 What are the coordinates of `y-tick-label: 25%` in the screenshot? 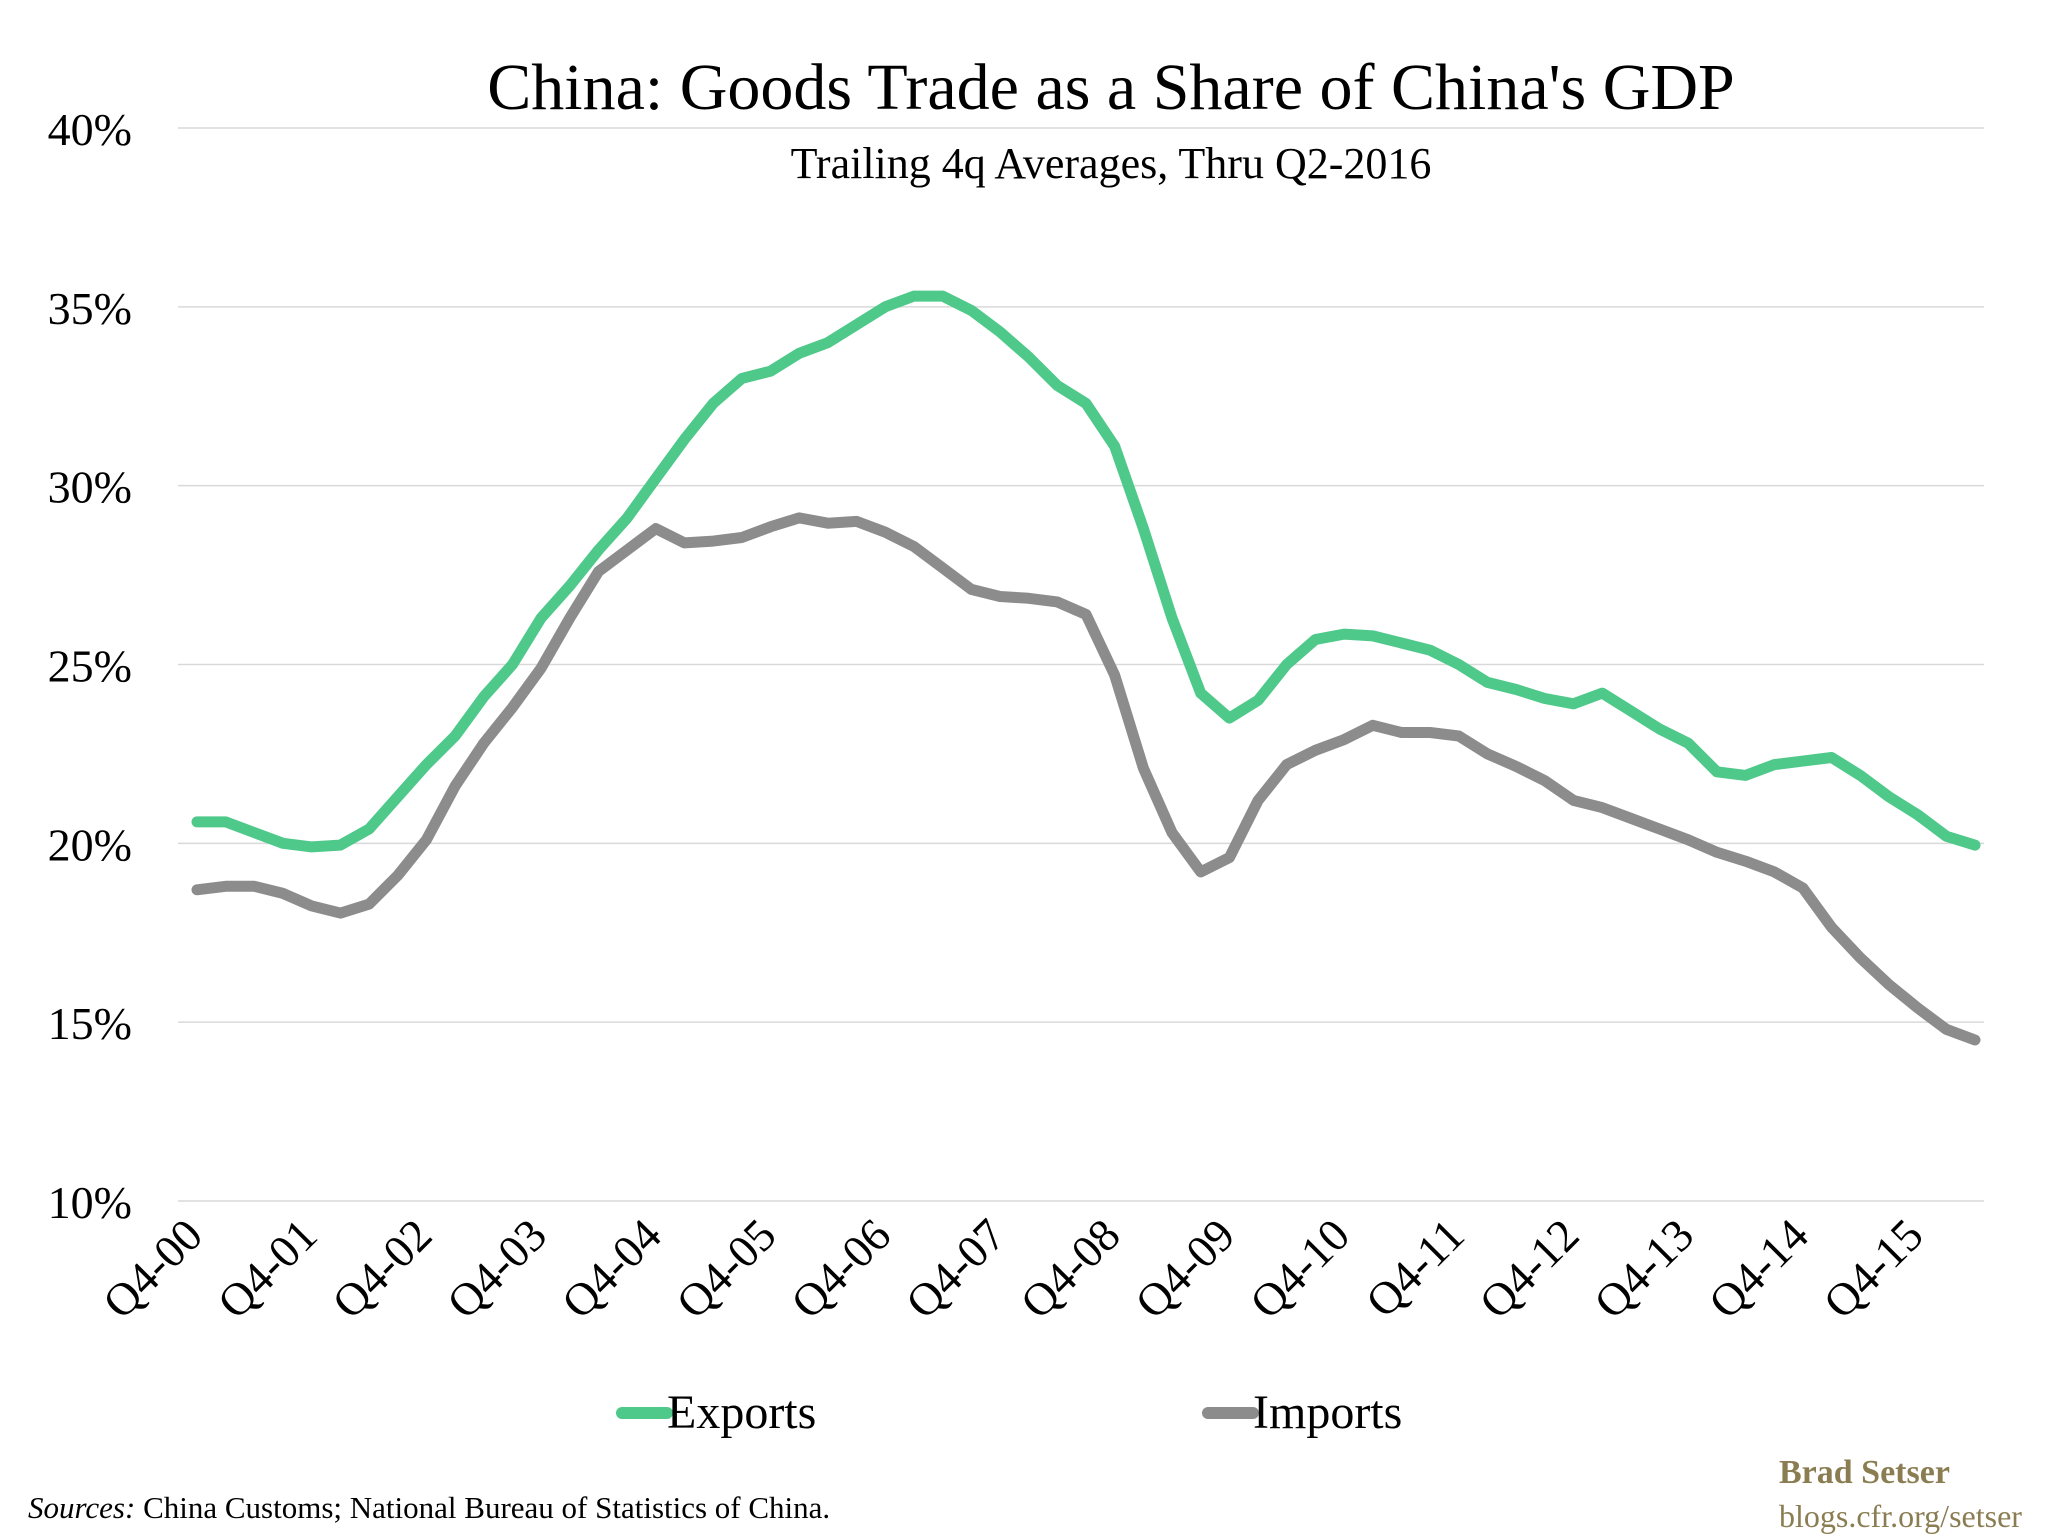 It's located at (90, 666).